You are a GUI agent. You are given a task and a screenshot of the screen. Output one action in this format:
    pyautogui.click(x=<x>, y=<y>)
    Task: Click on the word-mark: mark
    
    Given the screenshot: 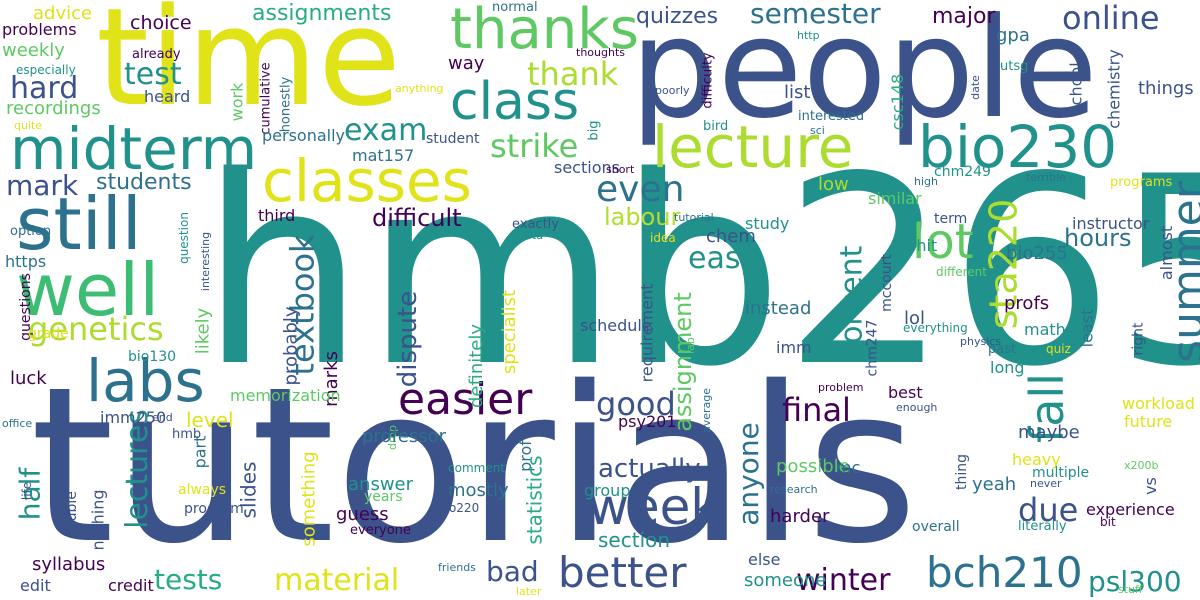 What is the action you would take?
    pyautogui.click(x=42, y=185)
    